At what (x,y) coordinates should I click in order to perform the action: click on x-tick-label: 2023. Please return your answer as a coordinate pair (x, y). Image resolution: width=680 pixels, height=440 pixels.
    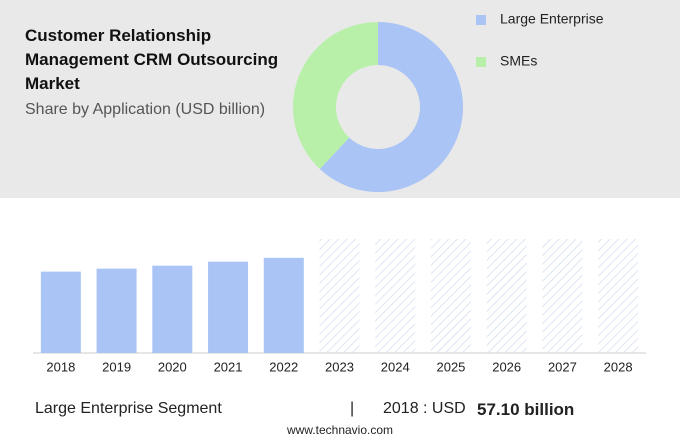
    Looking at the image, I should click on (339, 366).